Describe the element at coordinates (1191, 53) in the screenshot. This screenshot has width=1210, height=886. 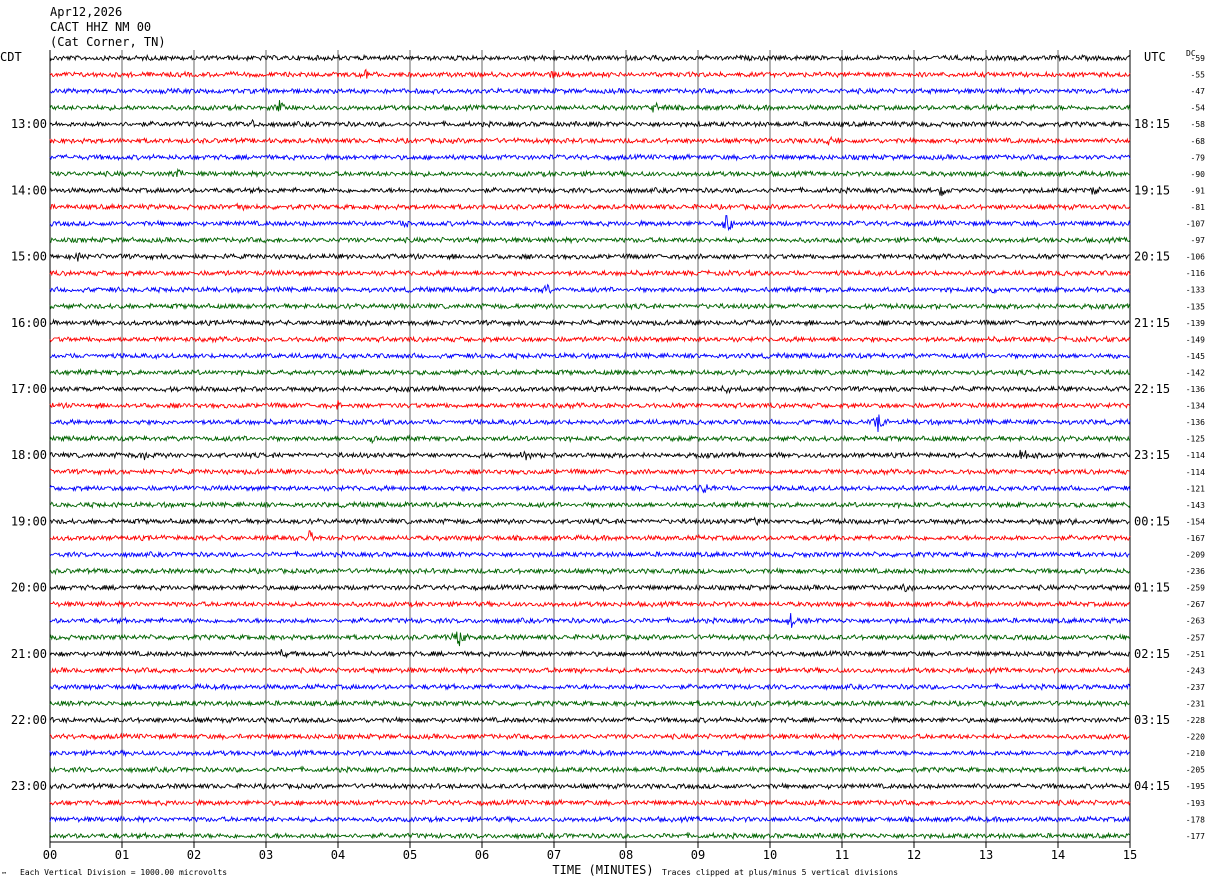
I see `dc-offset-header: DC` at that location.